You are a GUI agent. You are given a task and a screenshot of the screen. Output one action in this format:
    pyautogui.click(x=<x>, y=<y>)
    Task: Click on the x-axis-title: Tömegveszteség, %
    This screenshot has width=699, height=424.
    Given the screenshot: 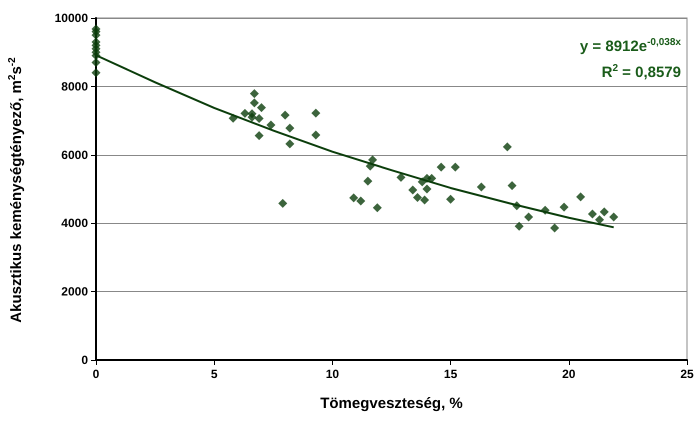 What is the action you would take?
    pyautogui.click(x=391, y=403)
    